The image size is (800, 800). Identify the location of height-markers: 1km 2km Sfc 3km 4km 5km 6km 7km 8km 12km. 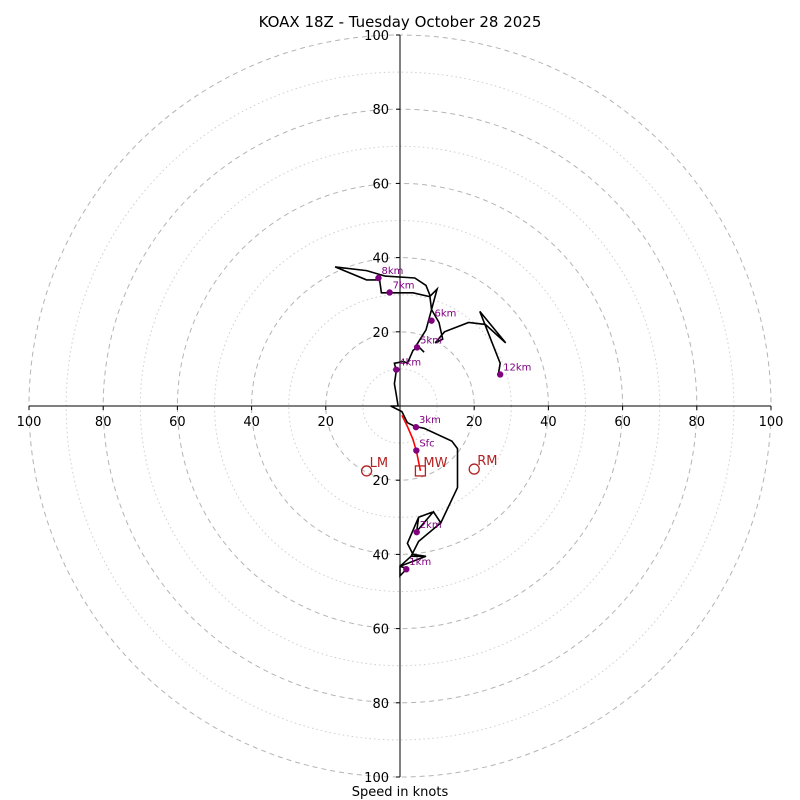
(453, 419).